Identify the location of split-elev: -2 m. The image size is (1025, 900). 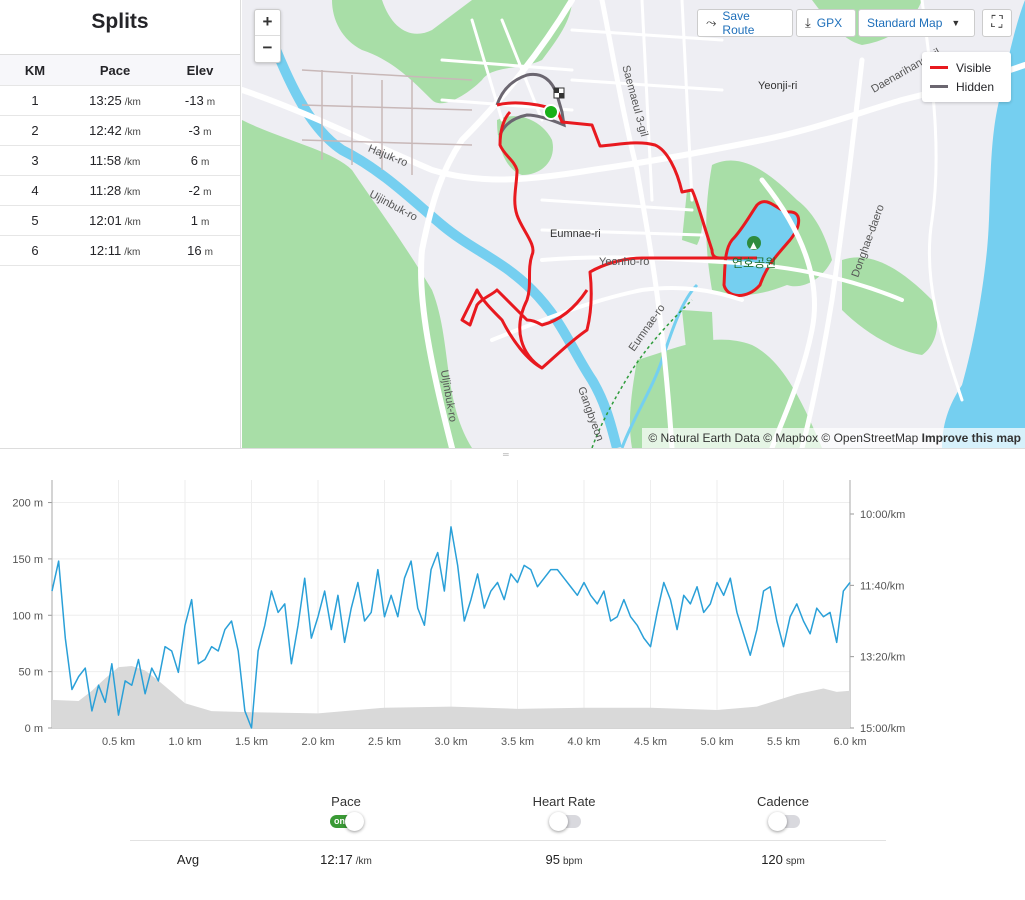
(200, 190).